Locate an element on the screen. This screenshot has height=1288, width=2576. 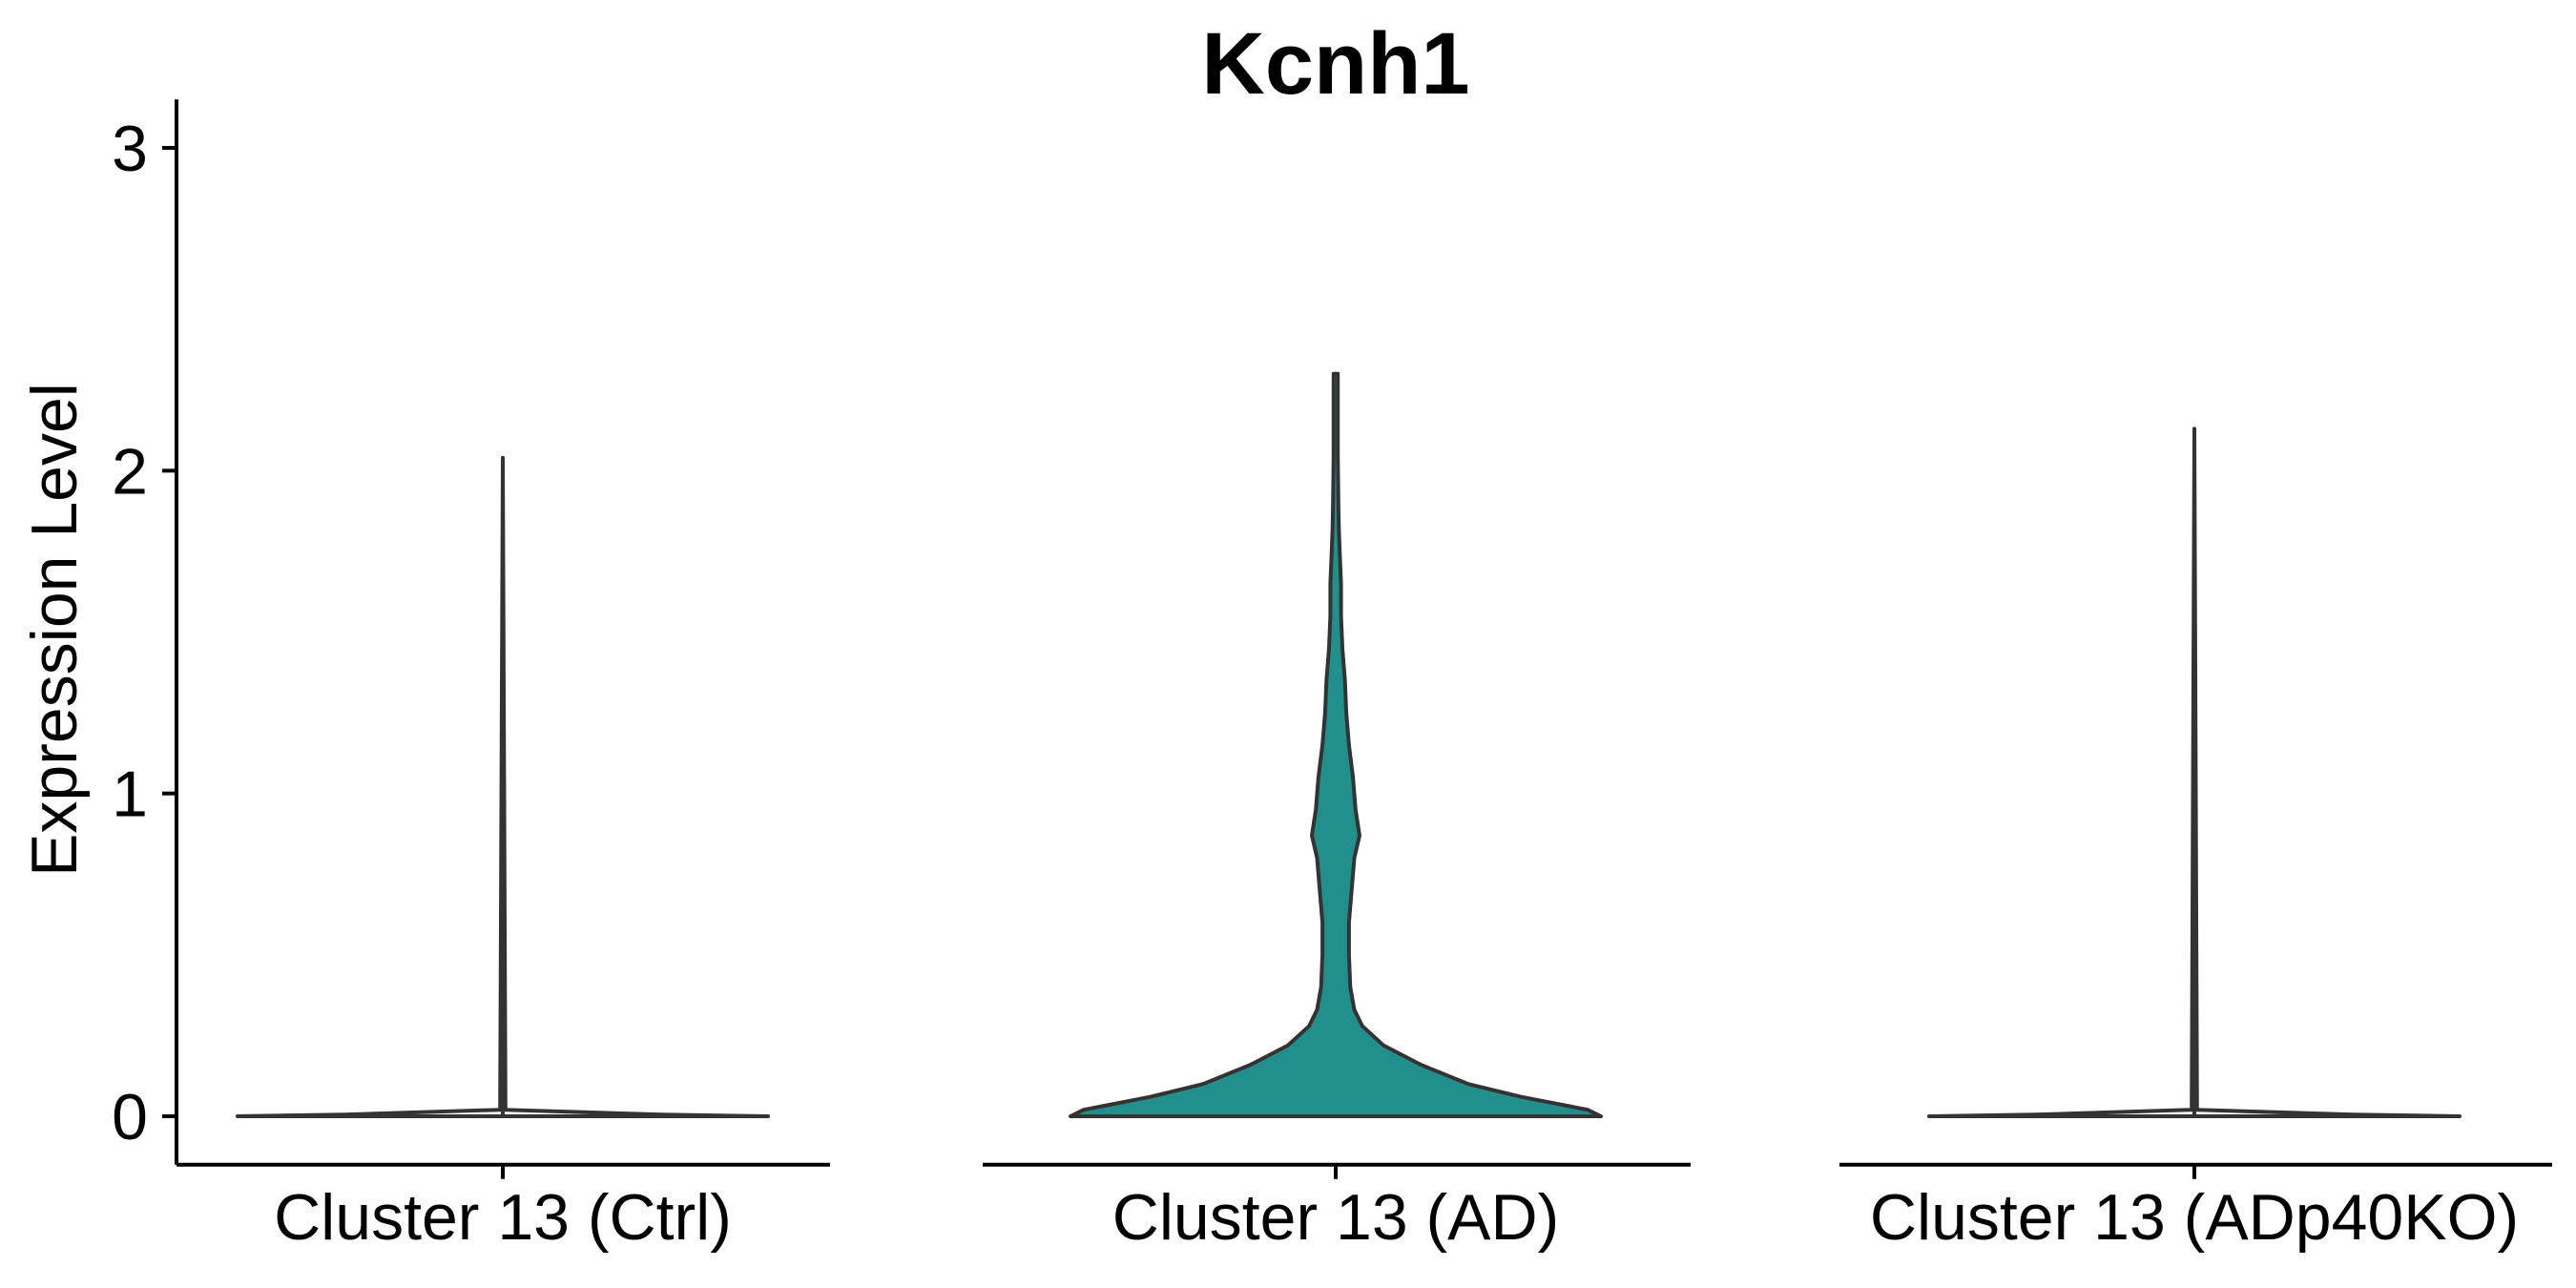
x-tick-label: Cluster 13 (ADp40KO) is located at coordinates (2194, 1217).